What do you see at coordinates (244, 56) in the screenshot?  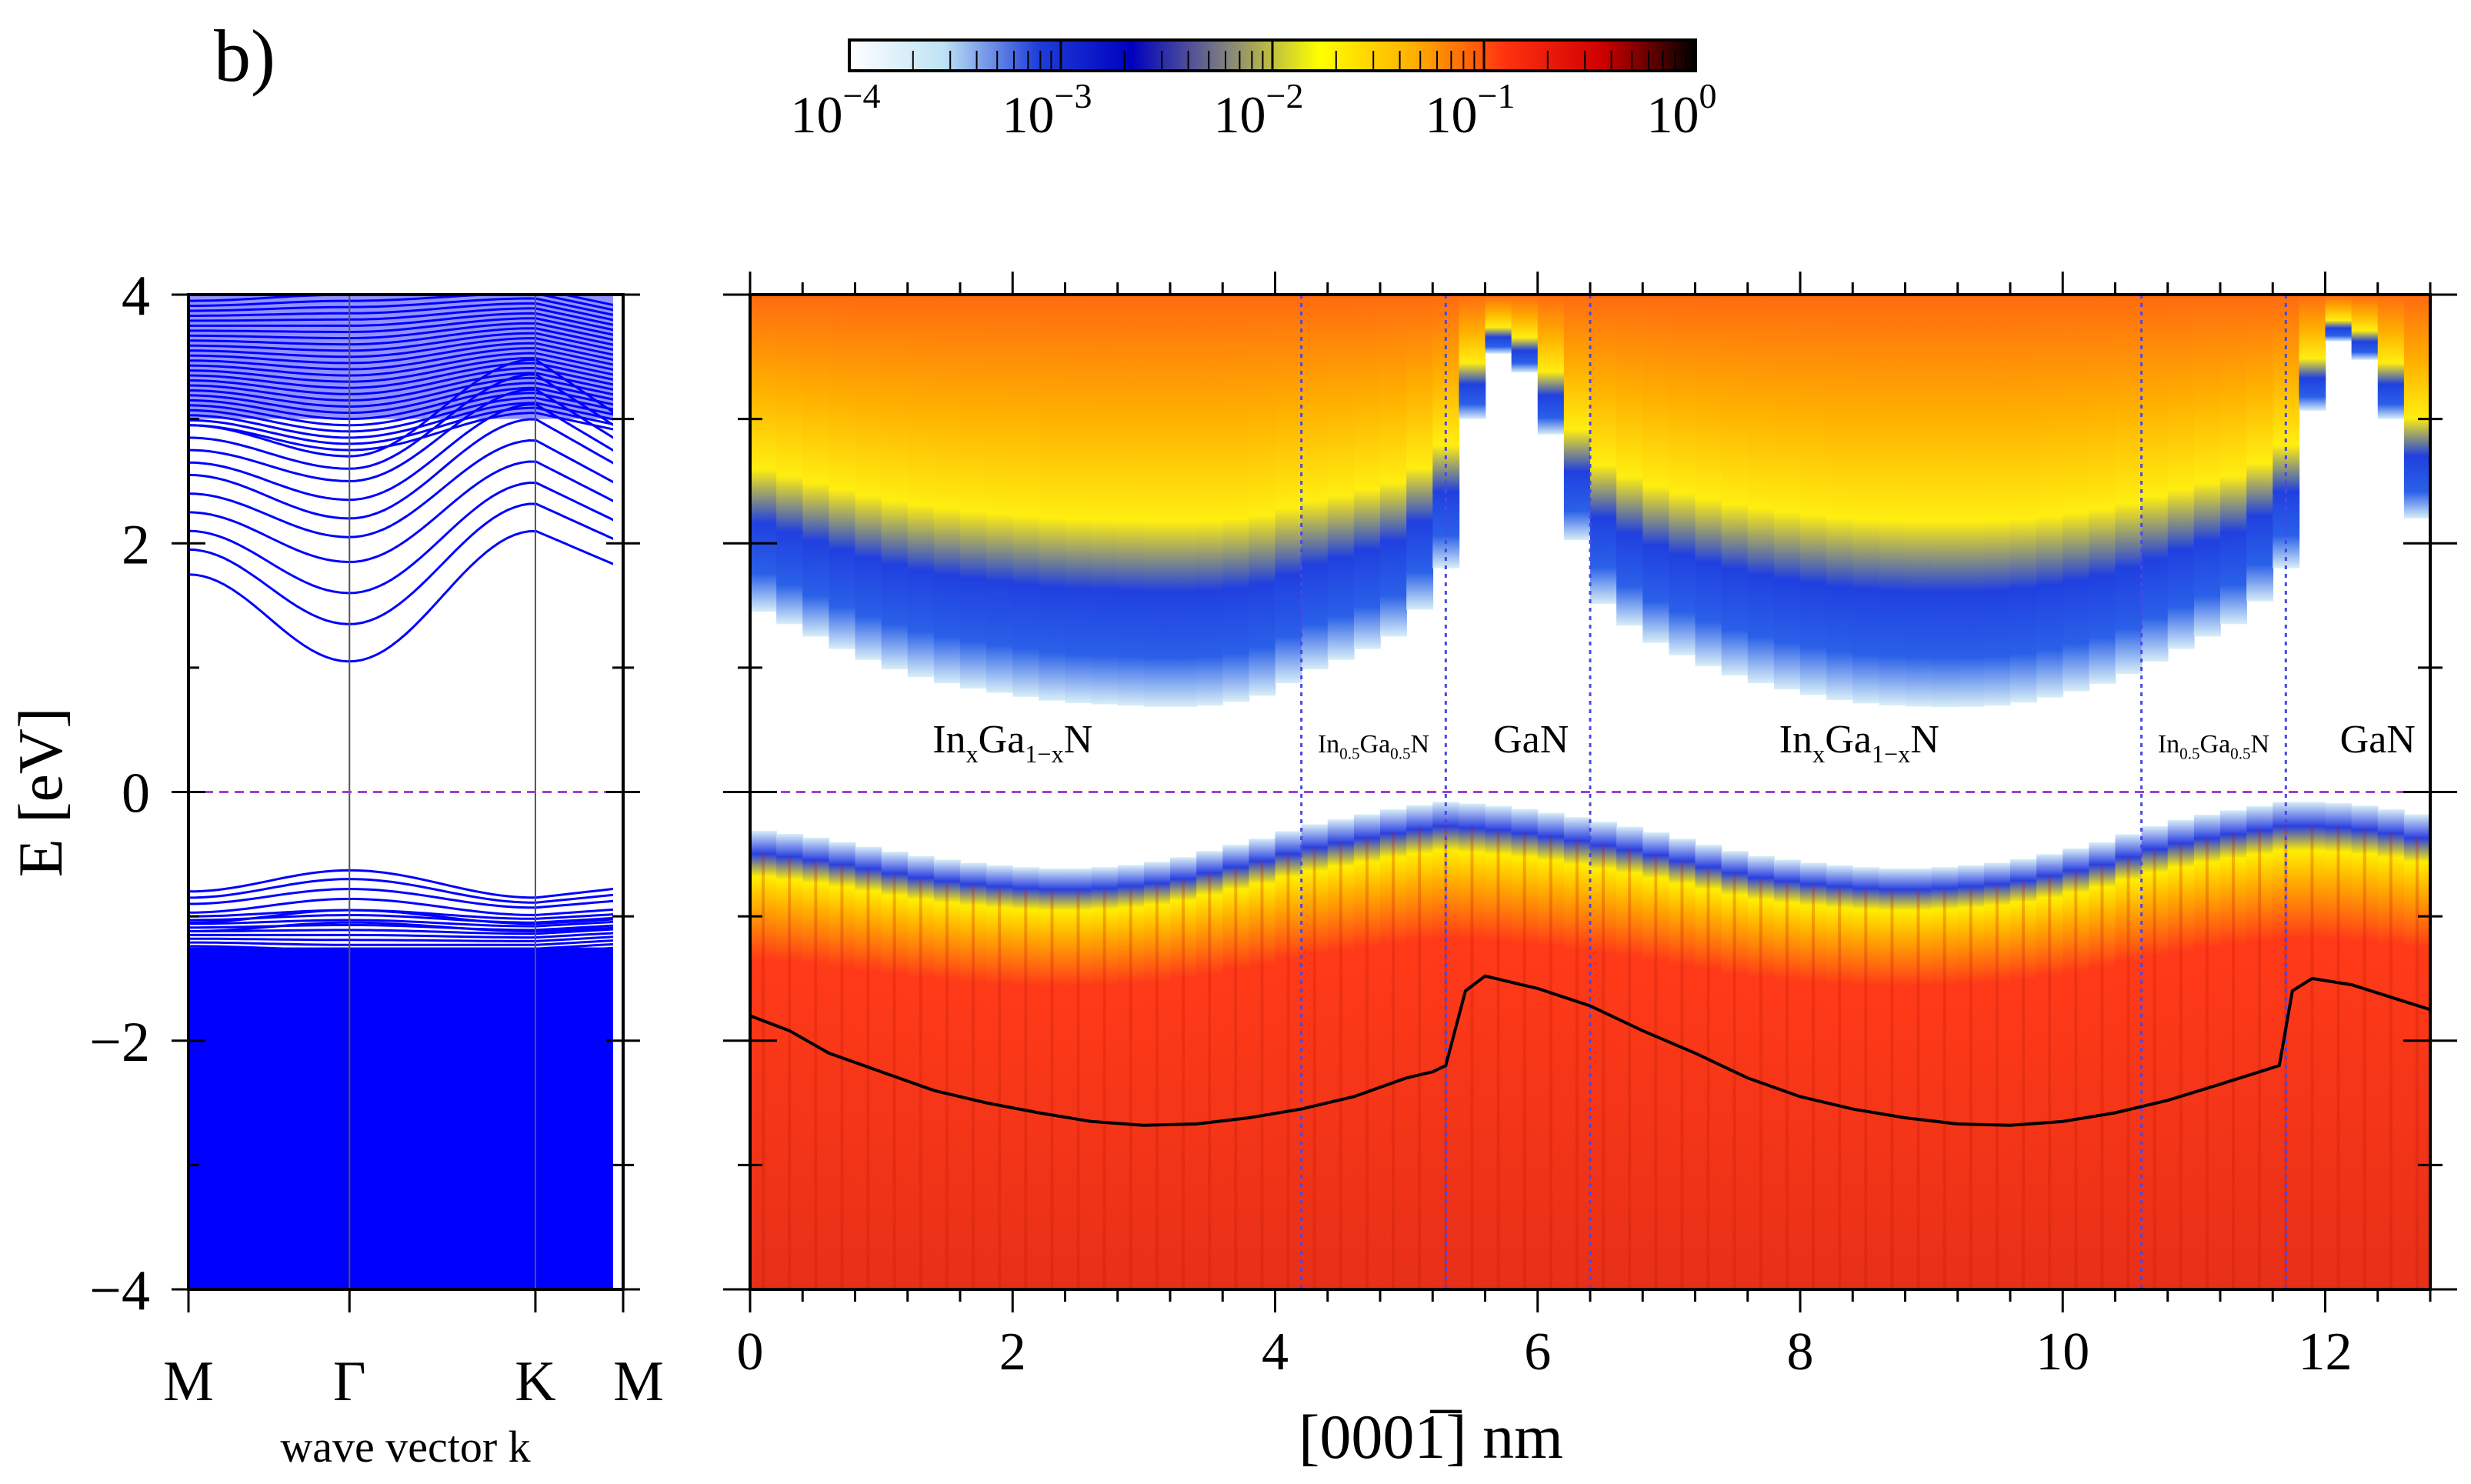 I see `panel-label: b)` at bounding box center [244, 56].